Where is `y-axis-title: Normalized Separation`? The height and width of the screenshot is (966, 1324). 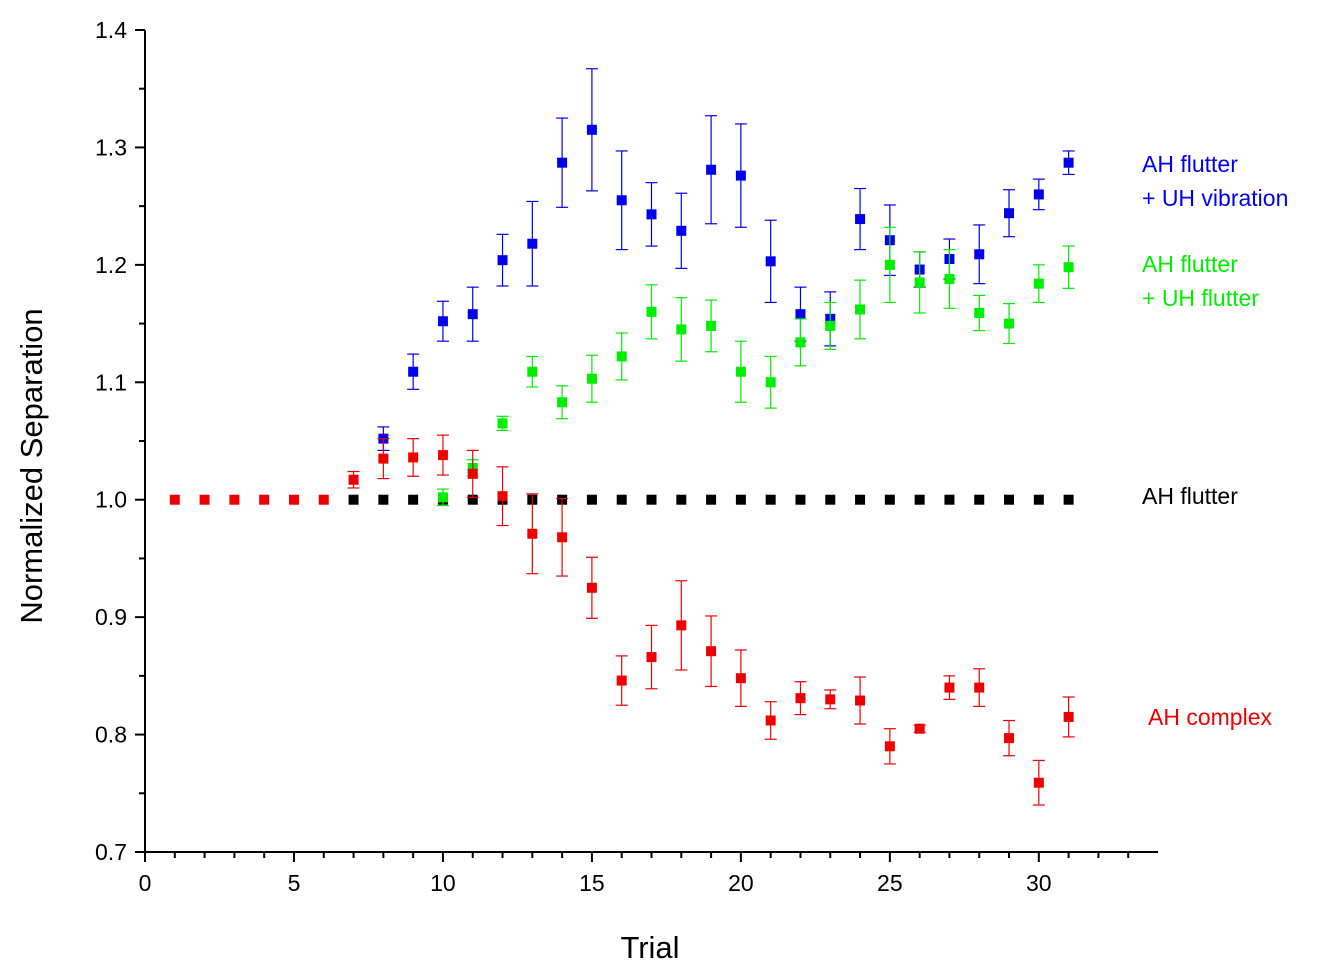 y-axis-title: Normalized Separation is located at coordinates (31, 465).